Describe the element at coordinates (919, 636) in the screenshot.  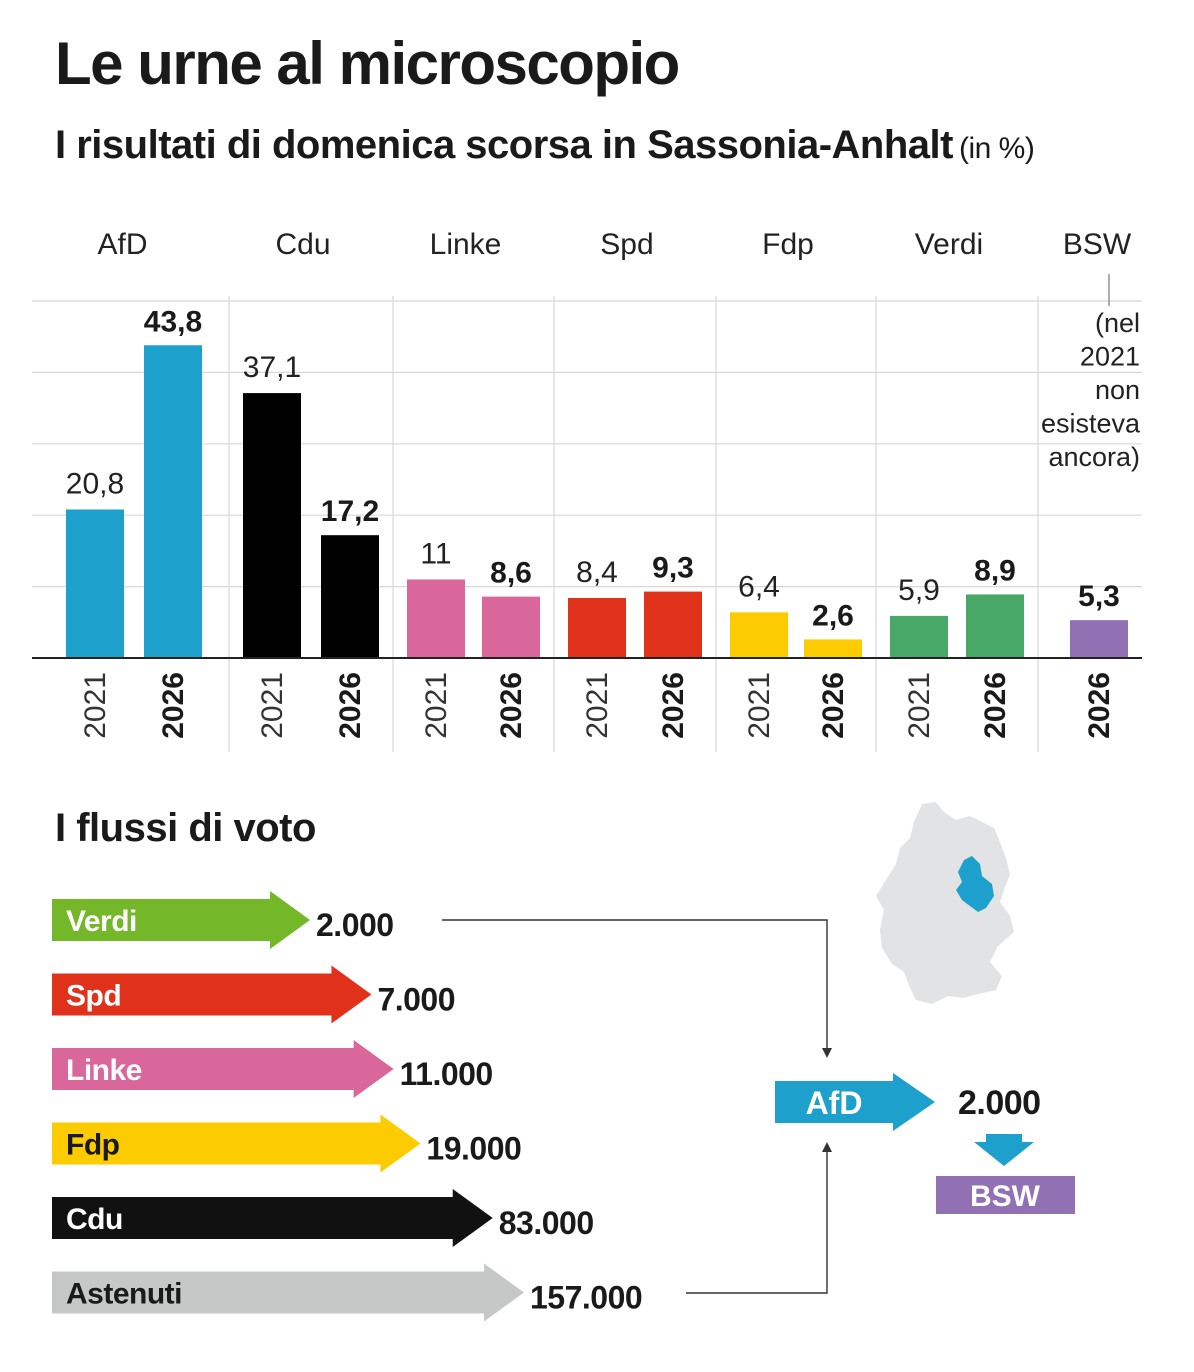
I see `bar-verdi-2021` at that location.